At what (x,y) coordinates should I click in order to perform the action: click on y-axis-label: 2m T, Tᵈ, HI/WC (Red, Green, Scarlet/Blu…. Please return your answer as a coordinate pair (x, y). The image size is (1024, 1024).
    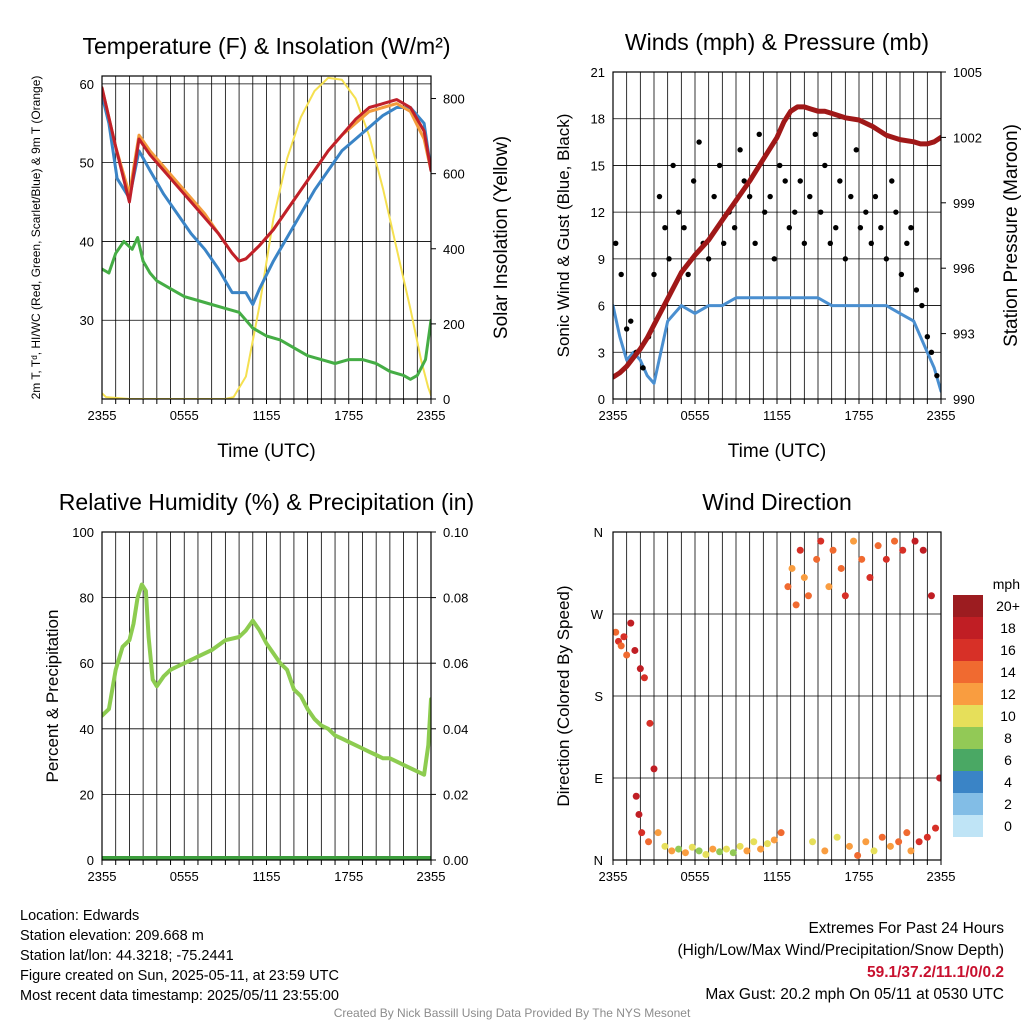
    Looking at the image, I should click on (36, 238).